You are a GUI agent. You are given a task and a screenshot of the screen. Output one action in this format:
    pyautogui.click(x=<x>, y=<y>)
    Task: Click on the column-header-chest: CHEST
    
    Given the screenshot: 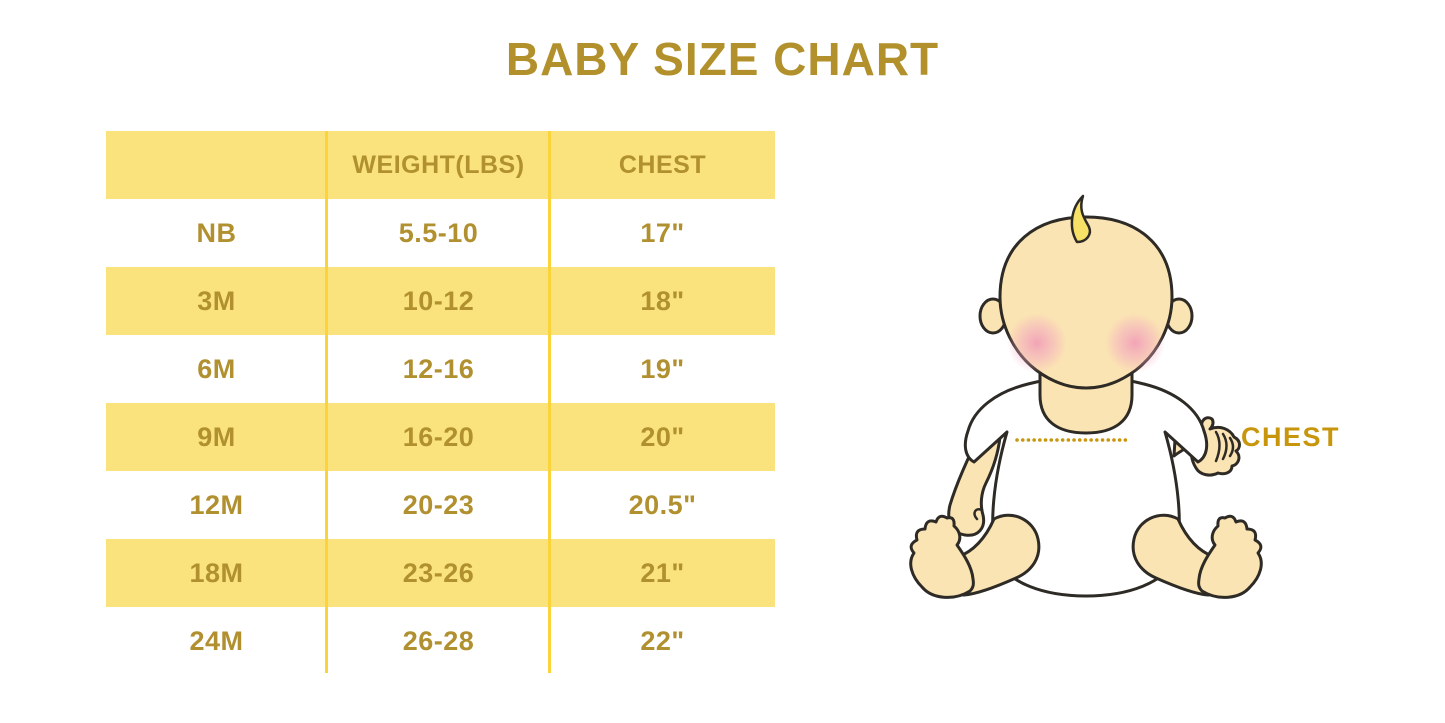 What is the action you would take?
    pyautogui.click(x=662, y=164)
    